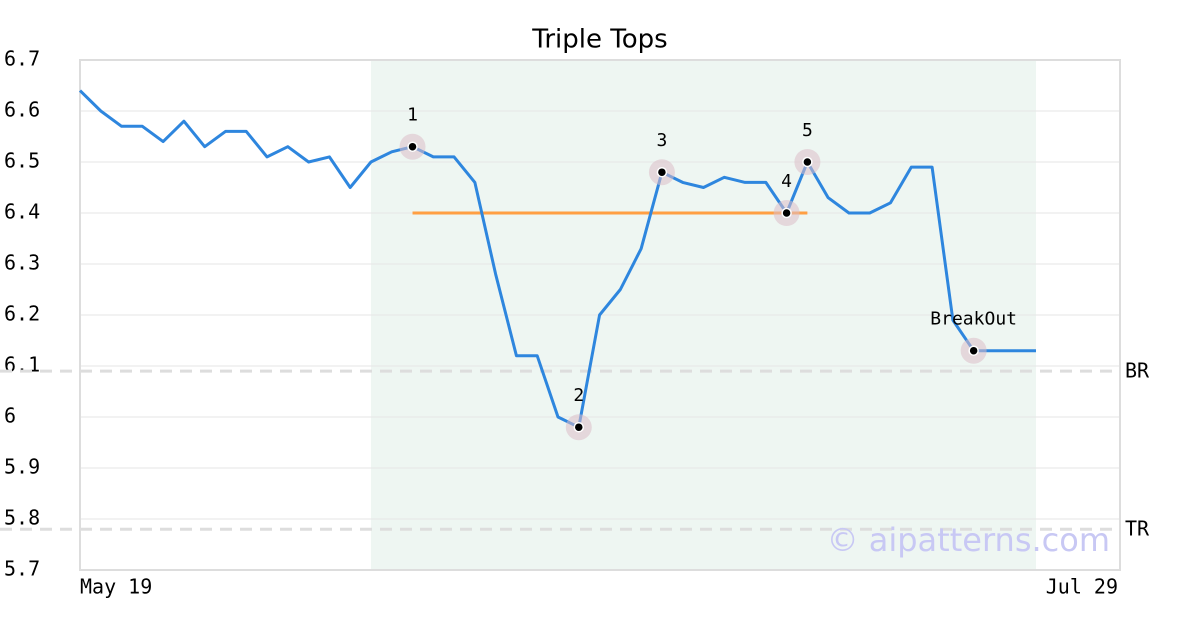 The width and height of the screenshot is (1200, 630). What do you see at coordinates (807, 130) in the screenshot?
I see `pivot-label: 5` at bounding box center [807, 130].